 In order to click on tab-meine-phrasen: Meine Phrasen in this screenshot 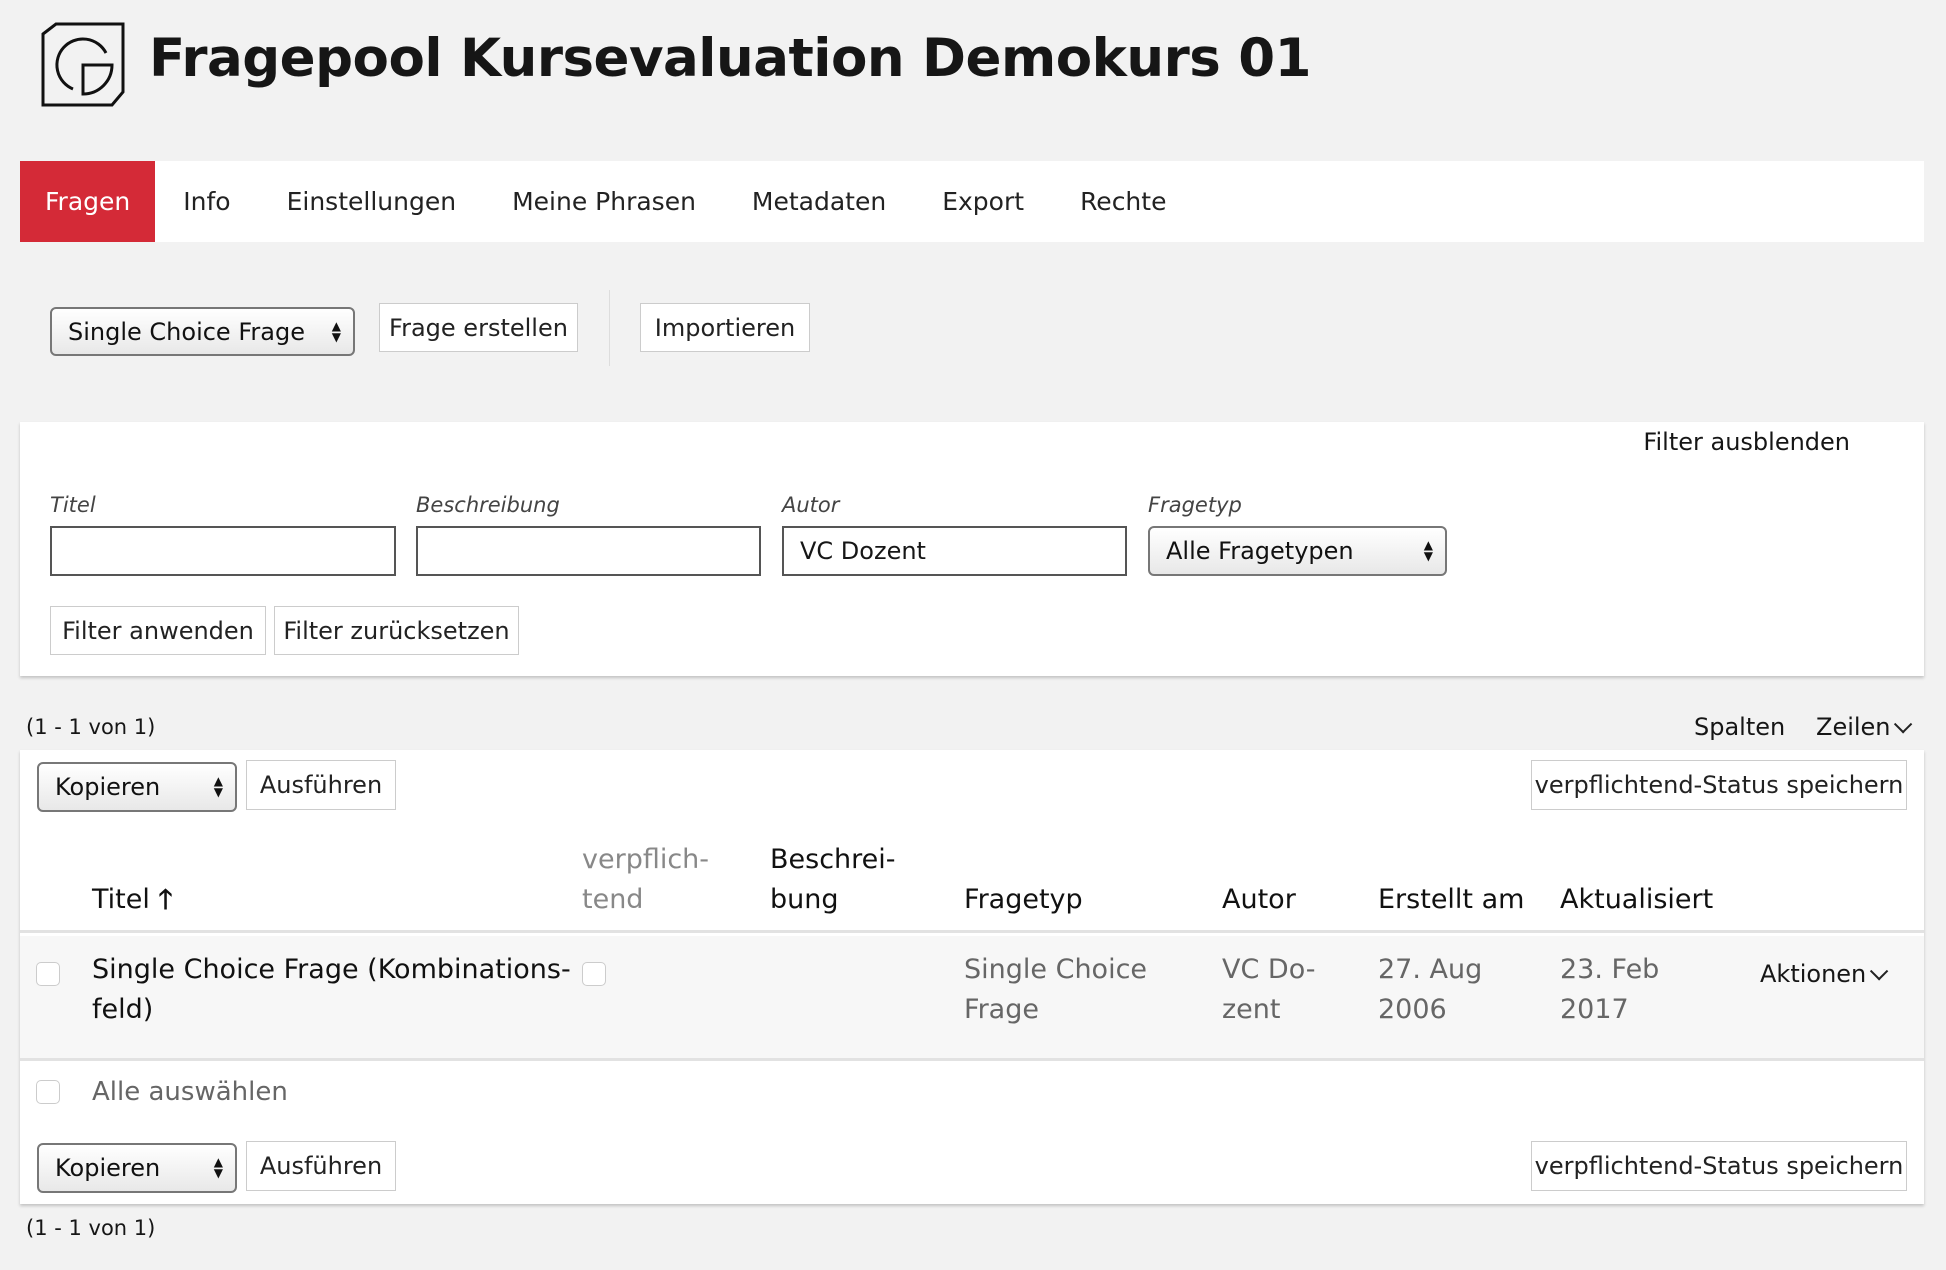, I will do `click(604, 201)`.